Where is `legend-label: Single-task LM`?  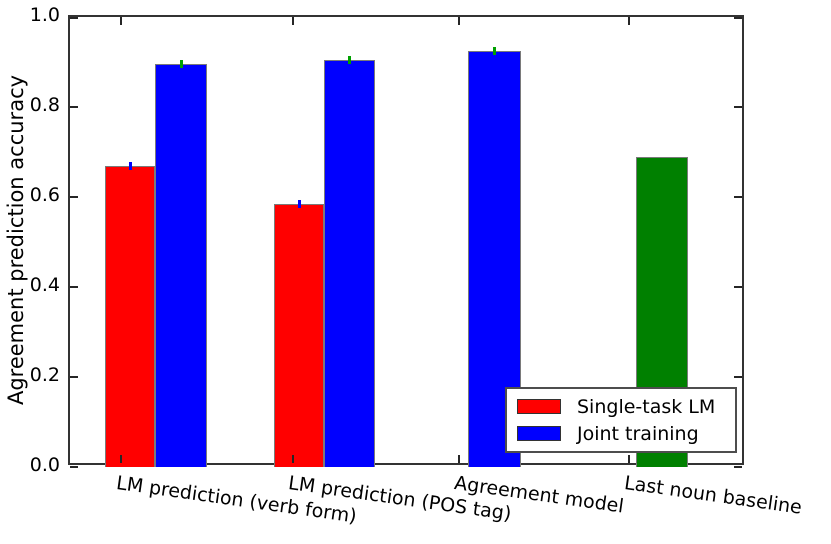 legend-label: Single-task LM is located at coordinates (646, 406).